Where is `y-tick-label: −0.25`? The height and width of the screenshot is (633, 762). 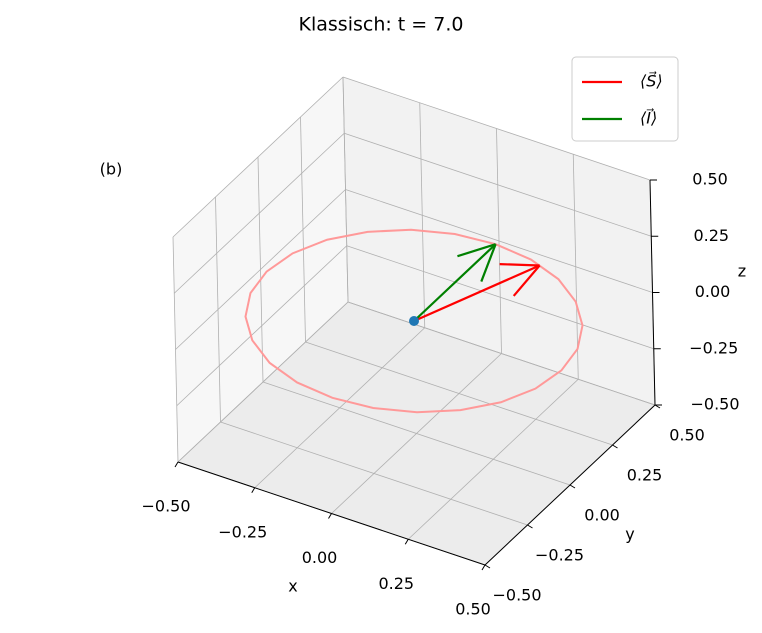
y-tick-label: −0.25 is located at coordinates (559, 555).